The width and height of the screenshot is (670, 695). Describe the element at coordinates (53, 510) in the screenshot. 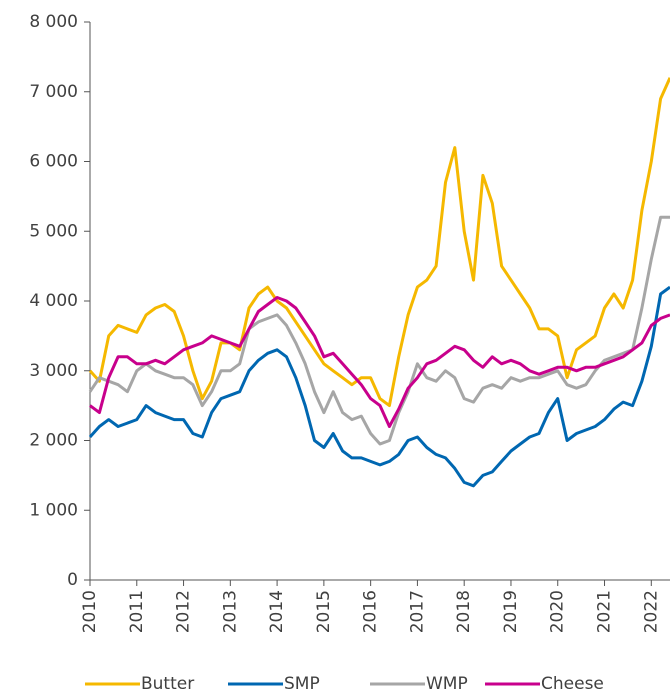

I see `y-tick-label: 1 000` at that location.